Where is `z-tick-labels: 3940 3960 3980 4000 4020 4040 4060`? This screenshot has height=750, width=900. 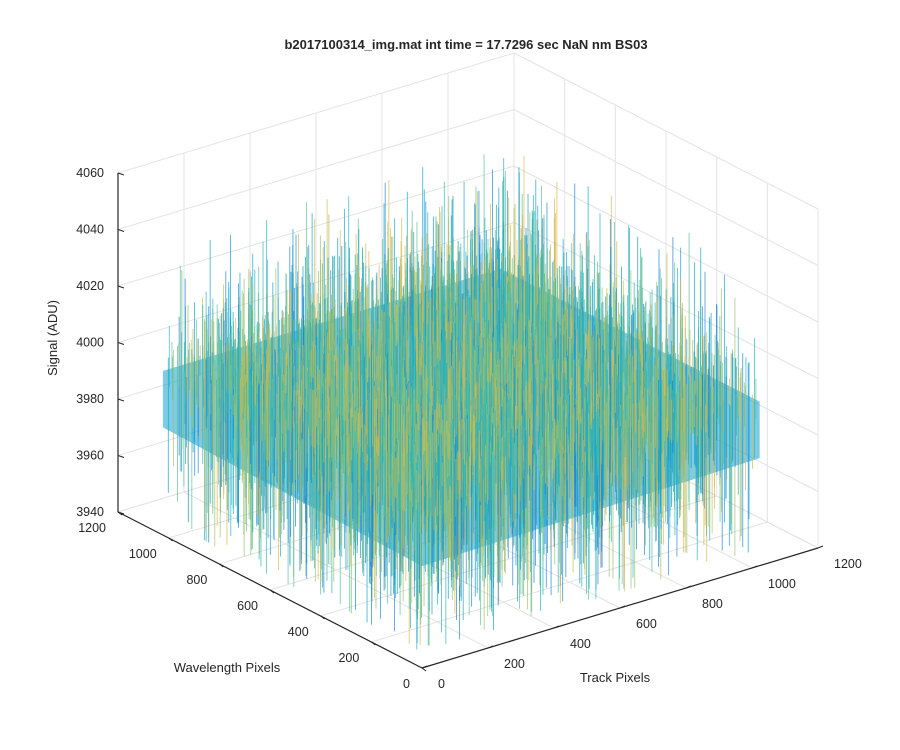 z-tick-labels: 3940 3960 3980 4000 4020 4040 4060 is located at coordinates (90, 342).